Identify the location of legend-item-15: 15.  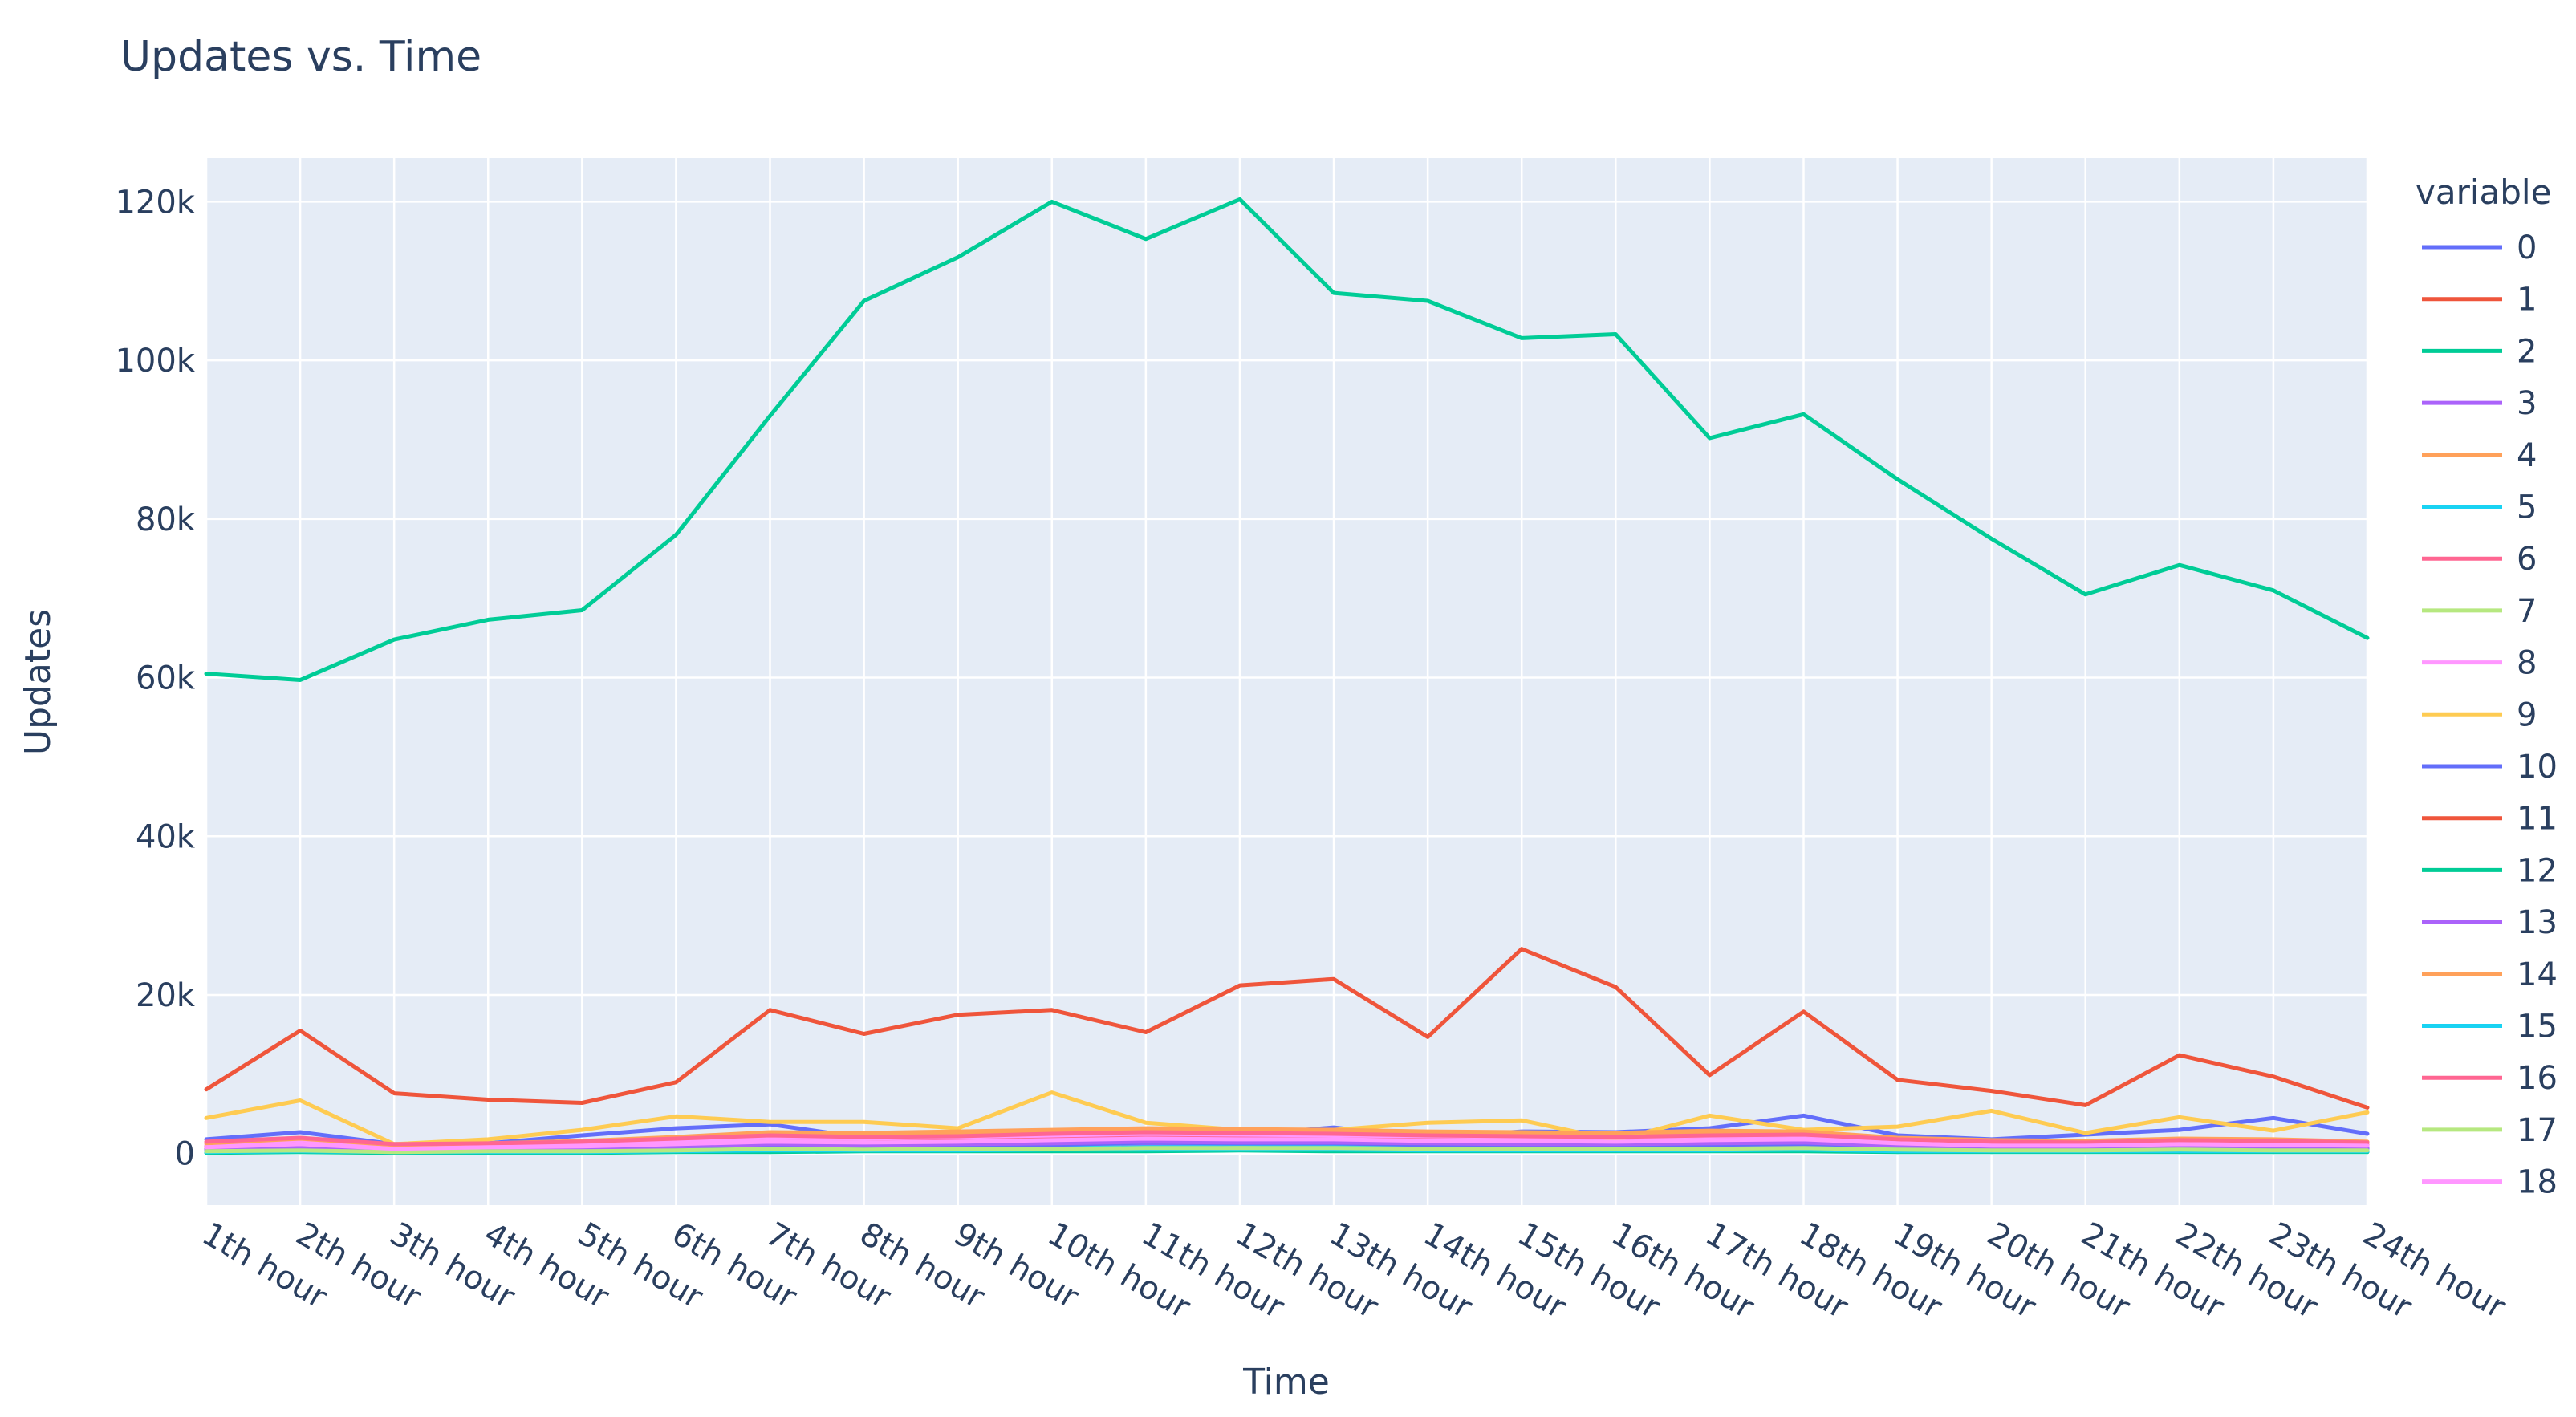
(2490, 1027).